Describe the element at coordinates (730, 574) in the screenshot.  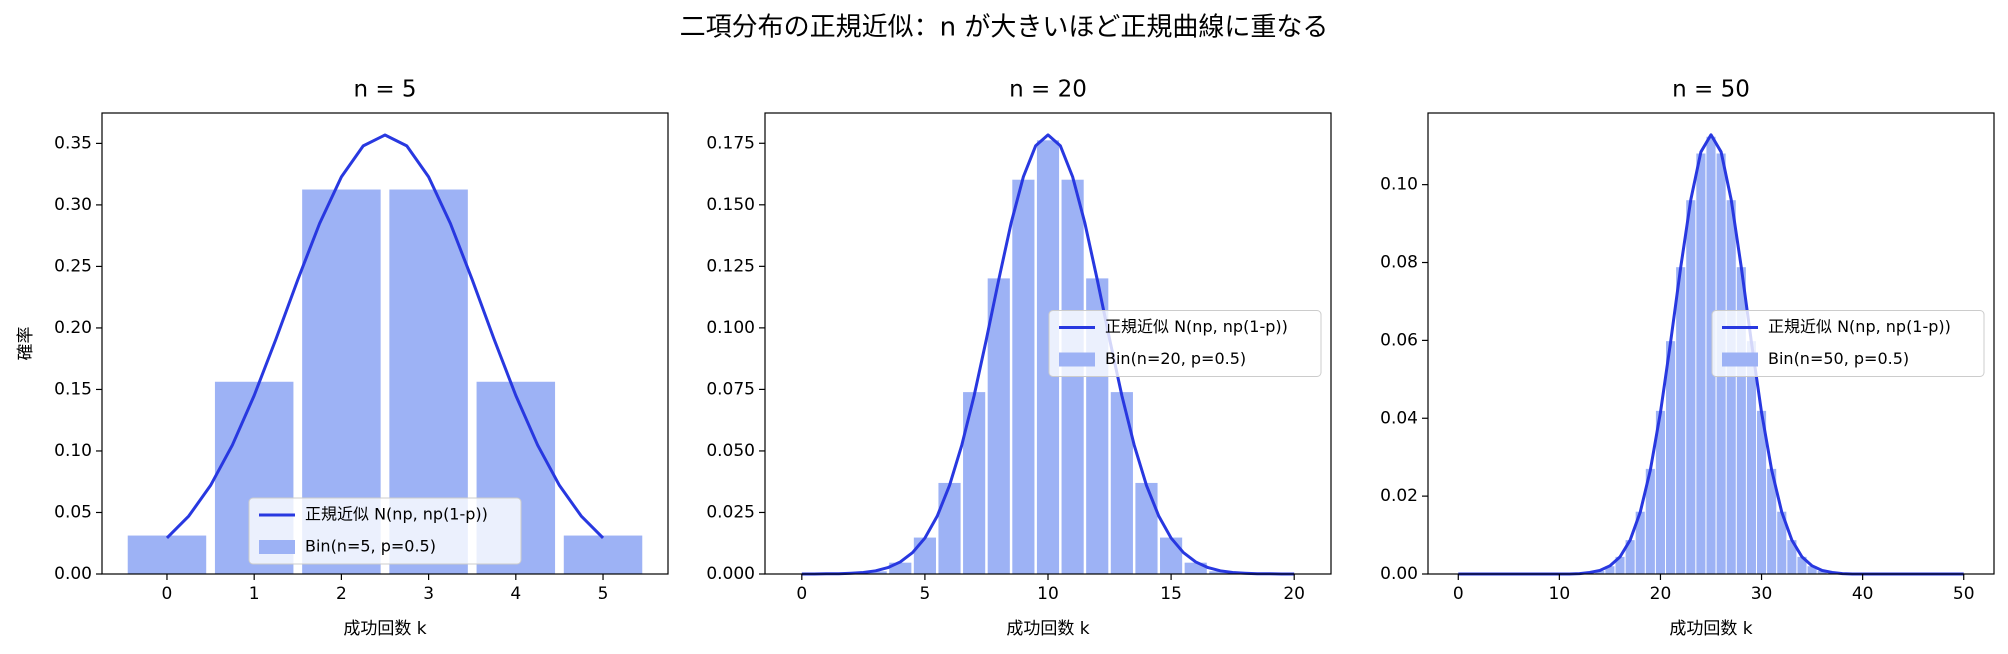
I see `y-tick-label: 0.000` at that location.